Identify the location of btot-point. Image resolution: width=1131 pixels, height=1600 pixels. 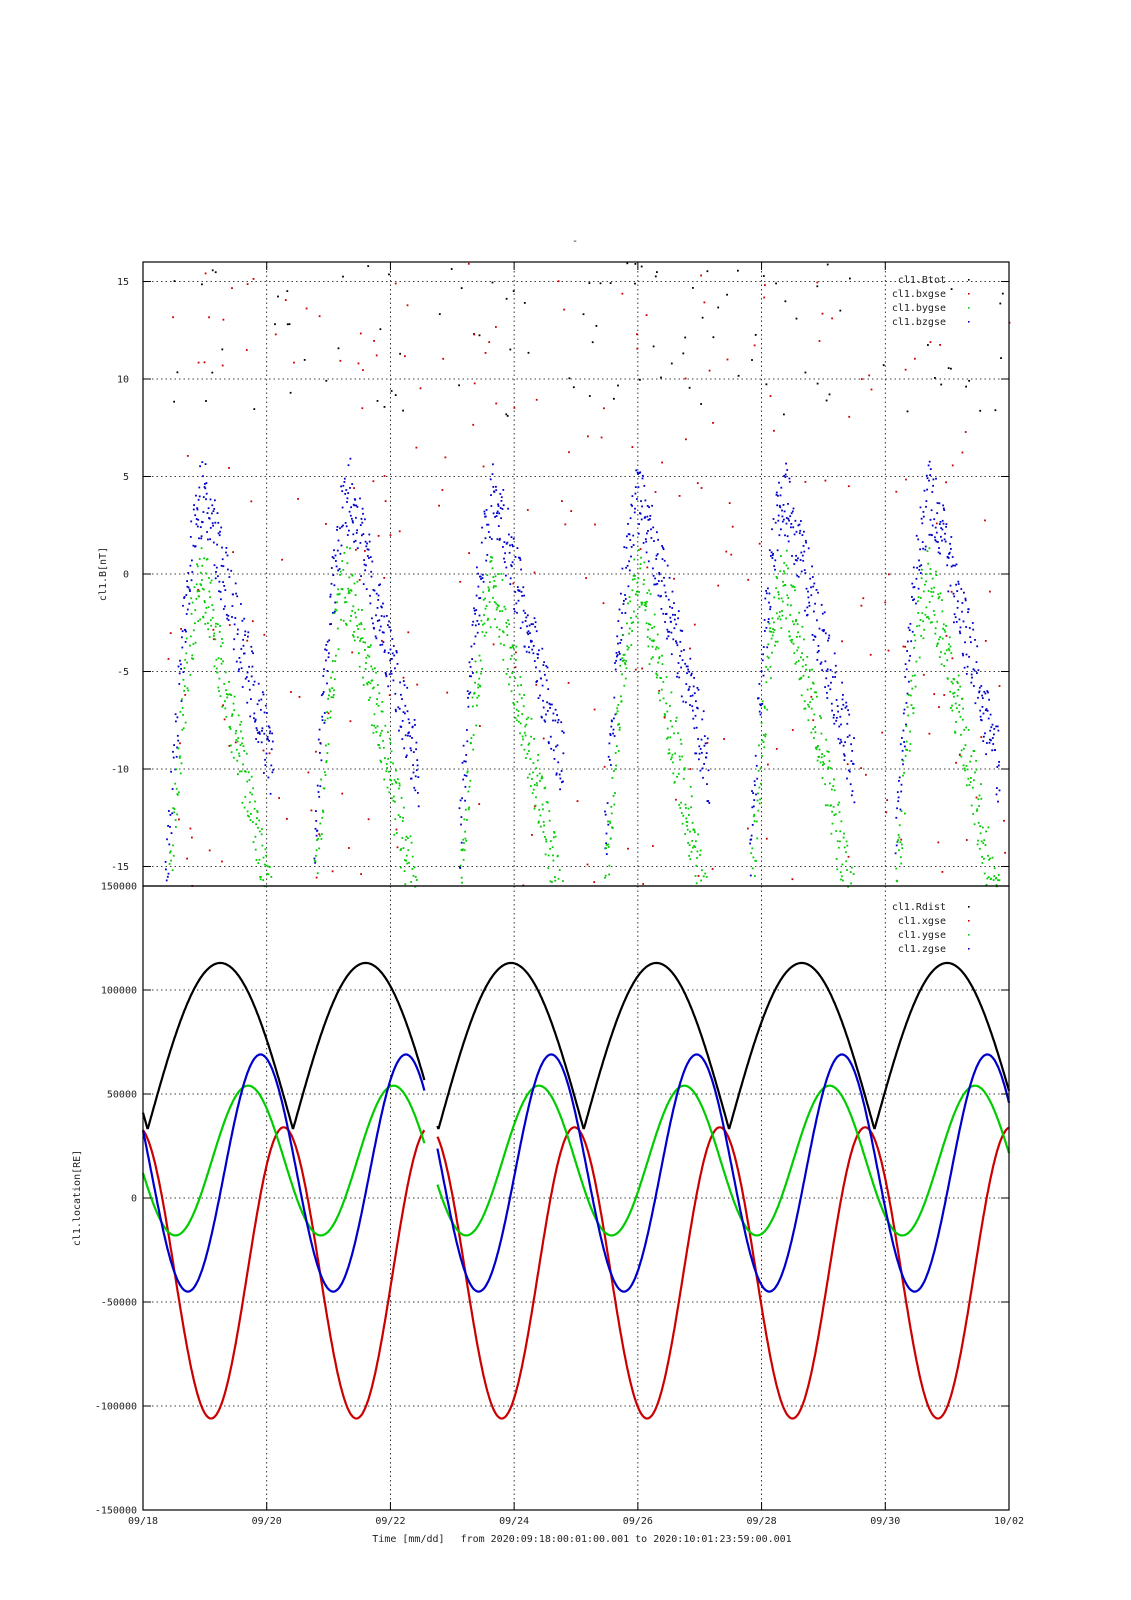
(827, 264).